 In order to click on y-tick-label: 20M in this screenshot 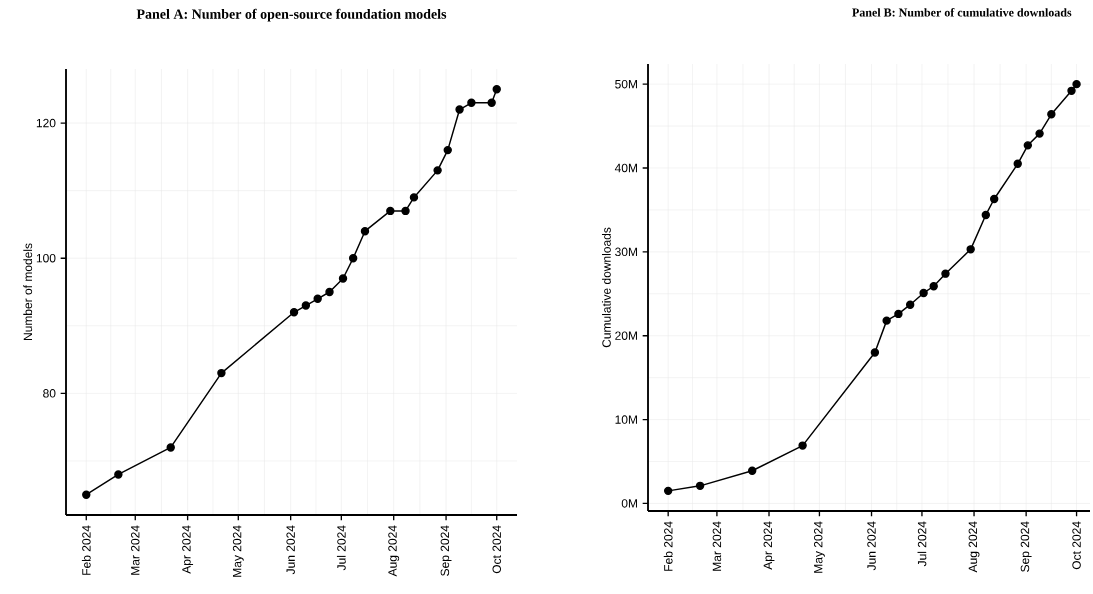, I will do `click(626, 335)`.